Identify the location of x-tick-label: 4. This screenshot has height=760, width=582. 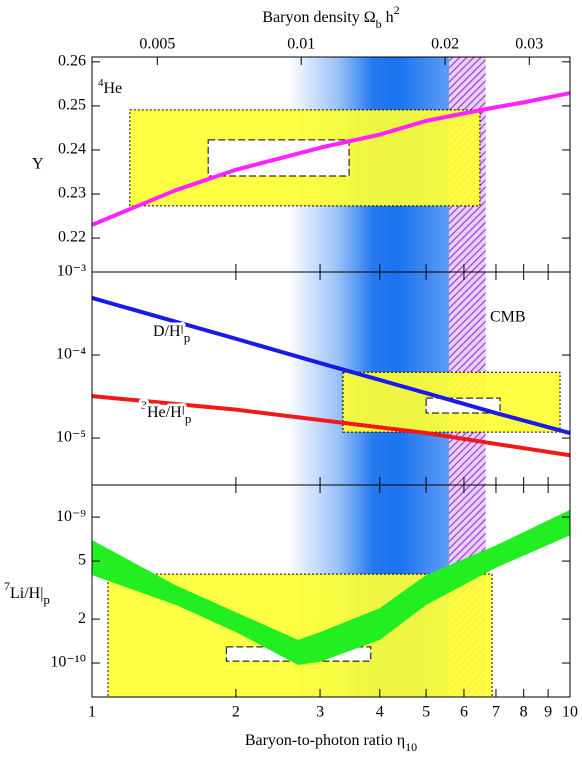
(380, 712).